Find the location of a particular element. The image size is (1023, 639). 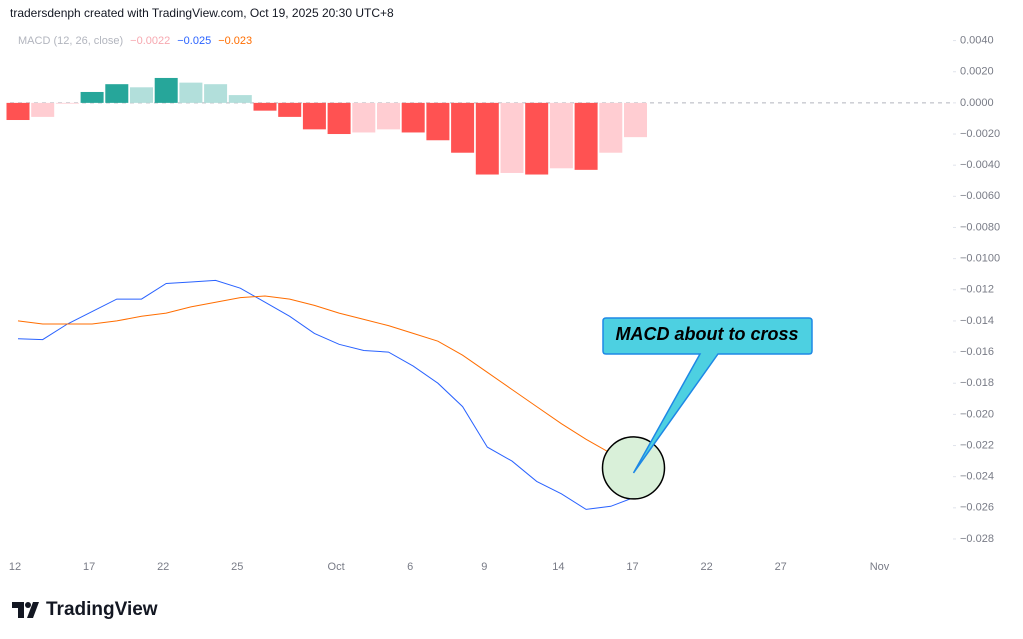

x-tick-label: 14 is located at coordinates (558, 567).